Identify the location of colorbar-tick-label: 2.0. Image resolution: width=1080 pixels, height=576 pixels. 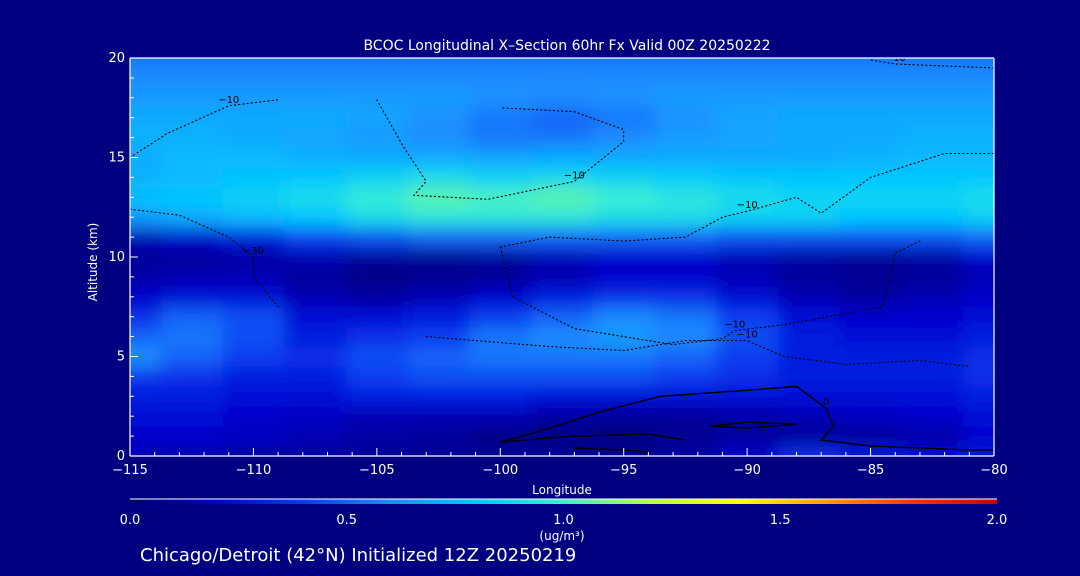
(997, 520).